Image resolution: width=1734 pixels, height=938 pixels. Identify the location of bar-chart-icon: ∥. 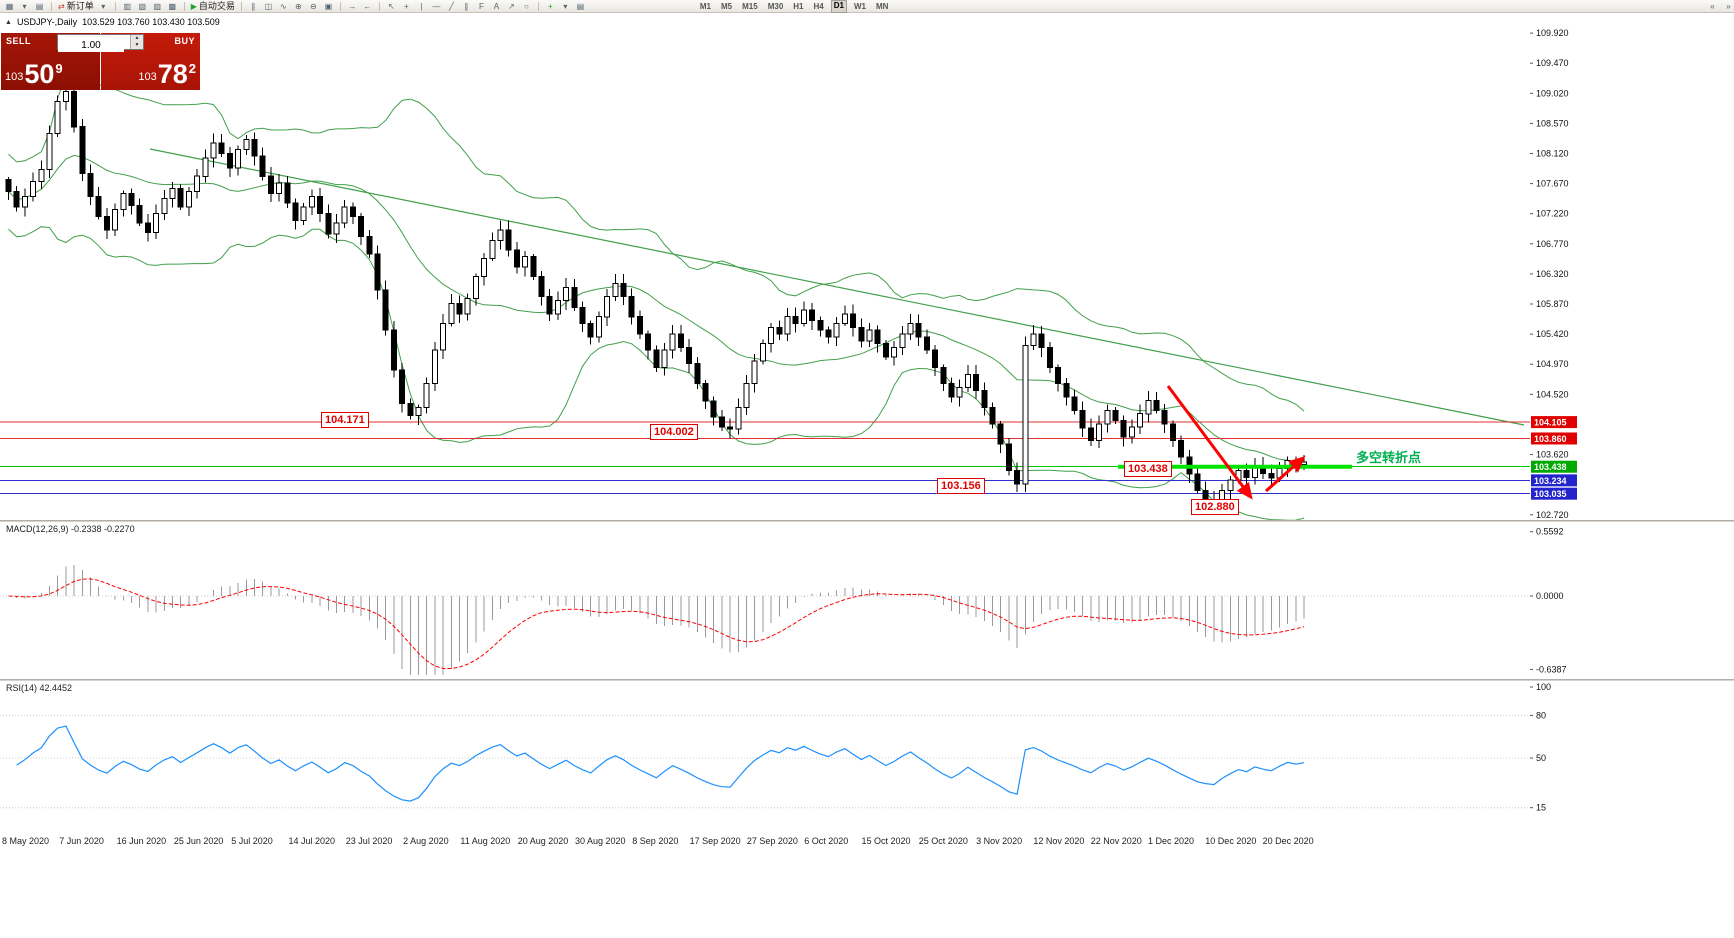
(253, 6).